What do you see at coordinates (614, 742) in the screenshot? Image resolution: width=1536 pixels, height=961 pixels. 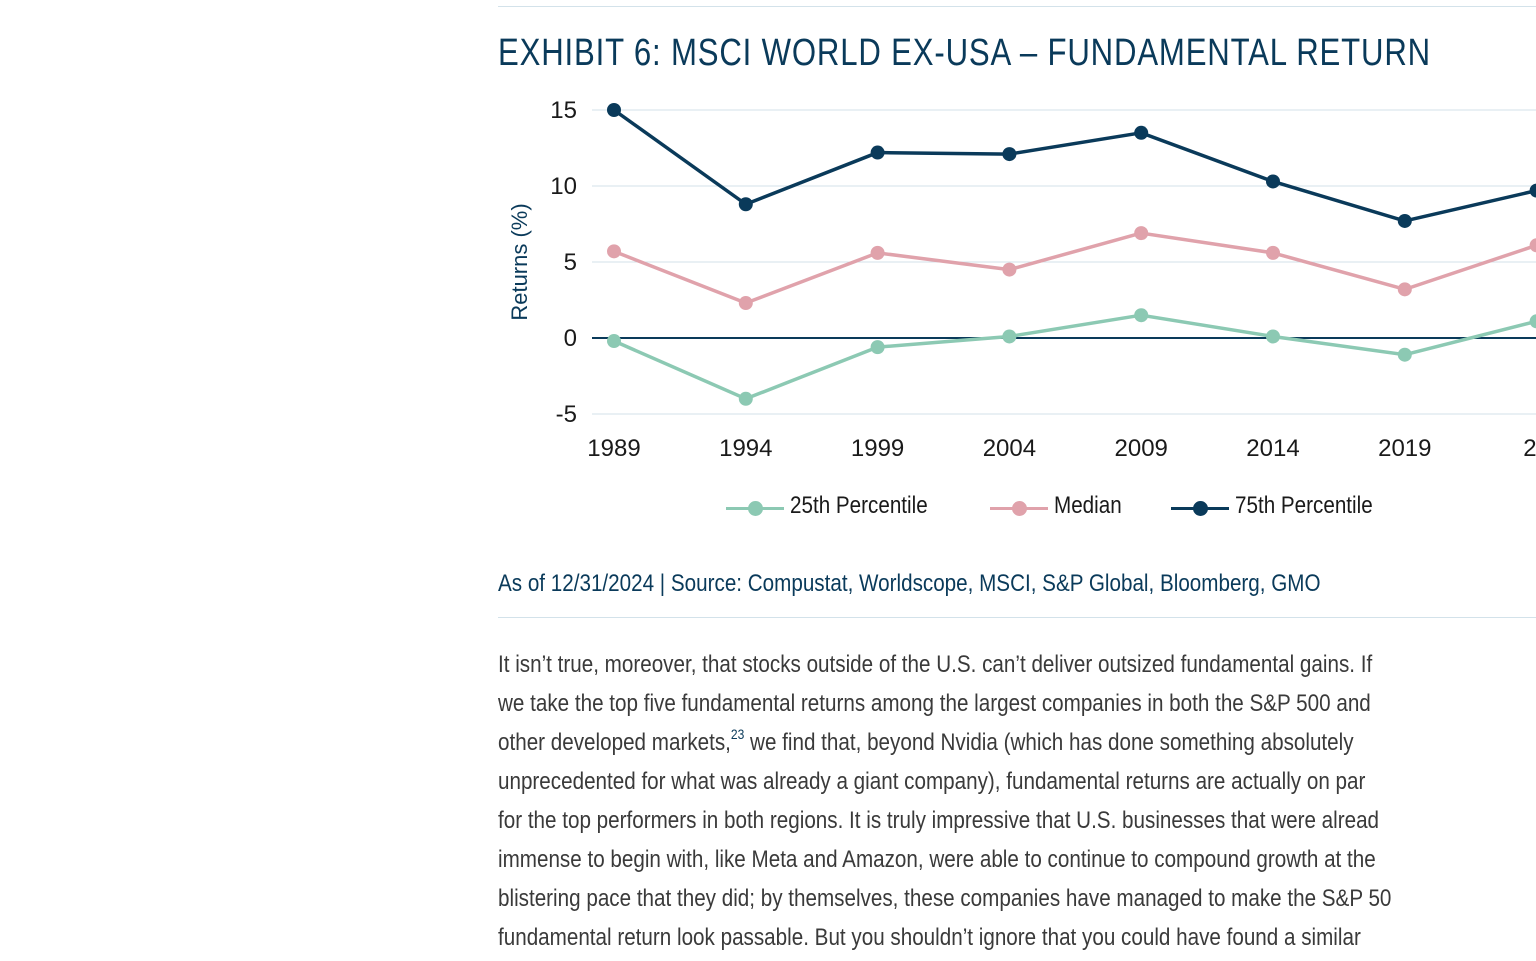 I see `body-text-segment: other developed markets,` at bounding box center [614, 742].